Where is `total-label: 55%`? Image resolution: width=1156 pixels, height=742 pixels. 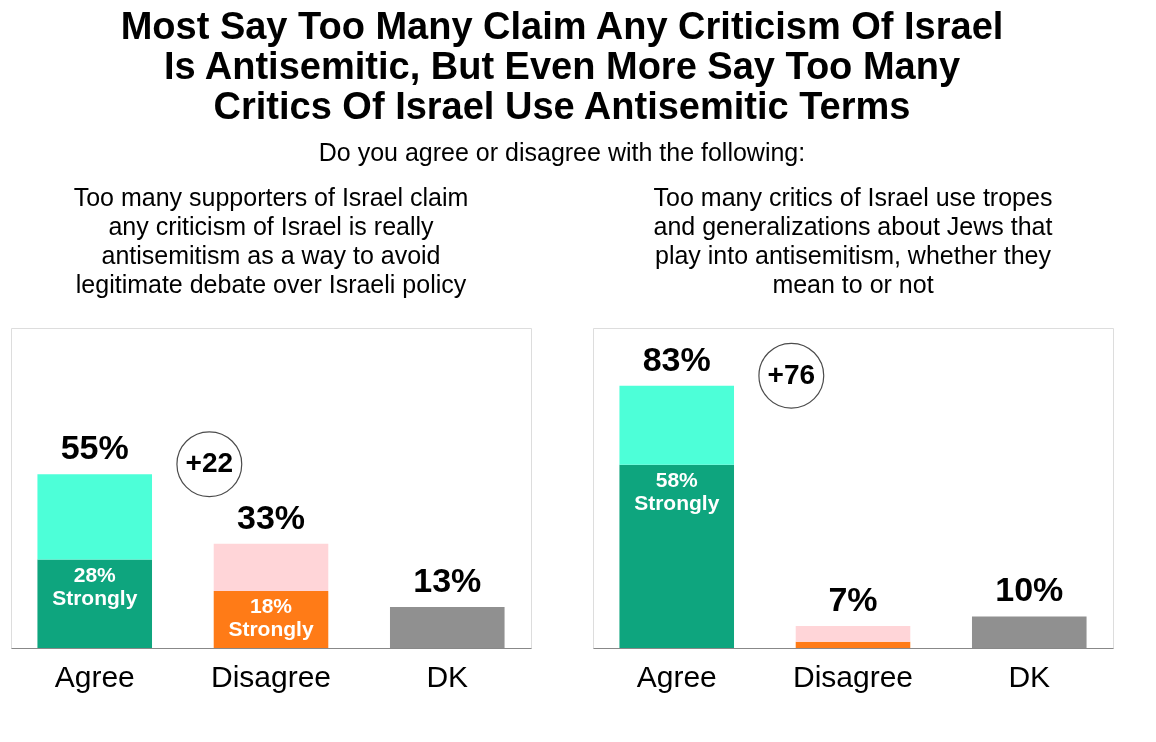 total-label: 55% is located at coordinates (94, 447).